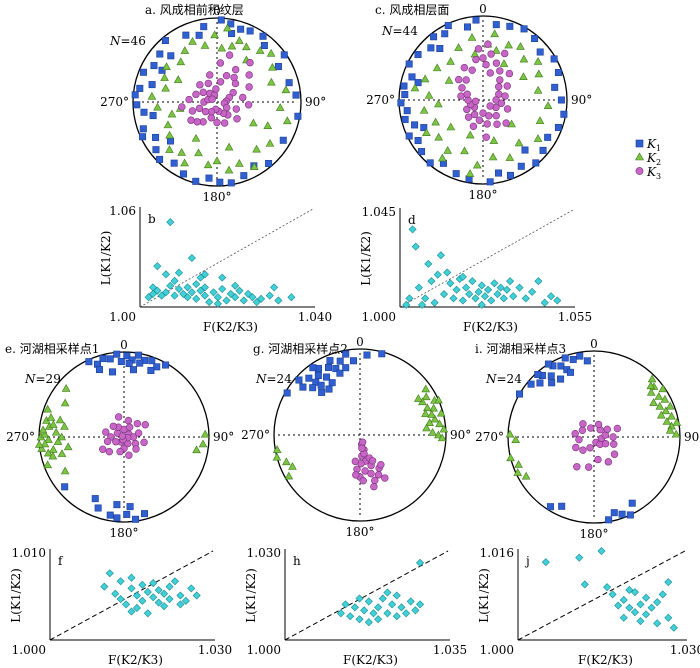 This screenshot has height=668, width=700. Describe the element at coordinates (264, 553) in the screenshot. I see `y-max-tick: 1.030` at that location.